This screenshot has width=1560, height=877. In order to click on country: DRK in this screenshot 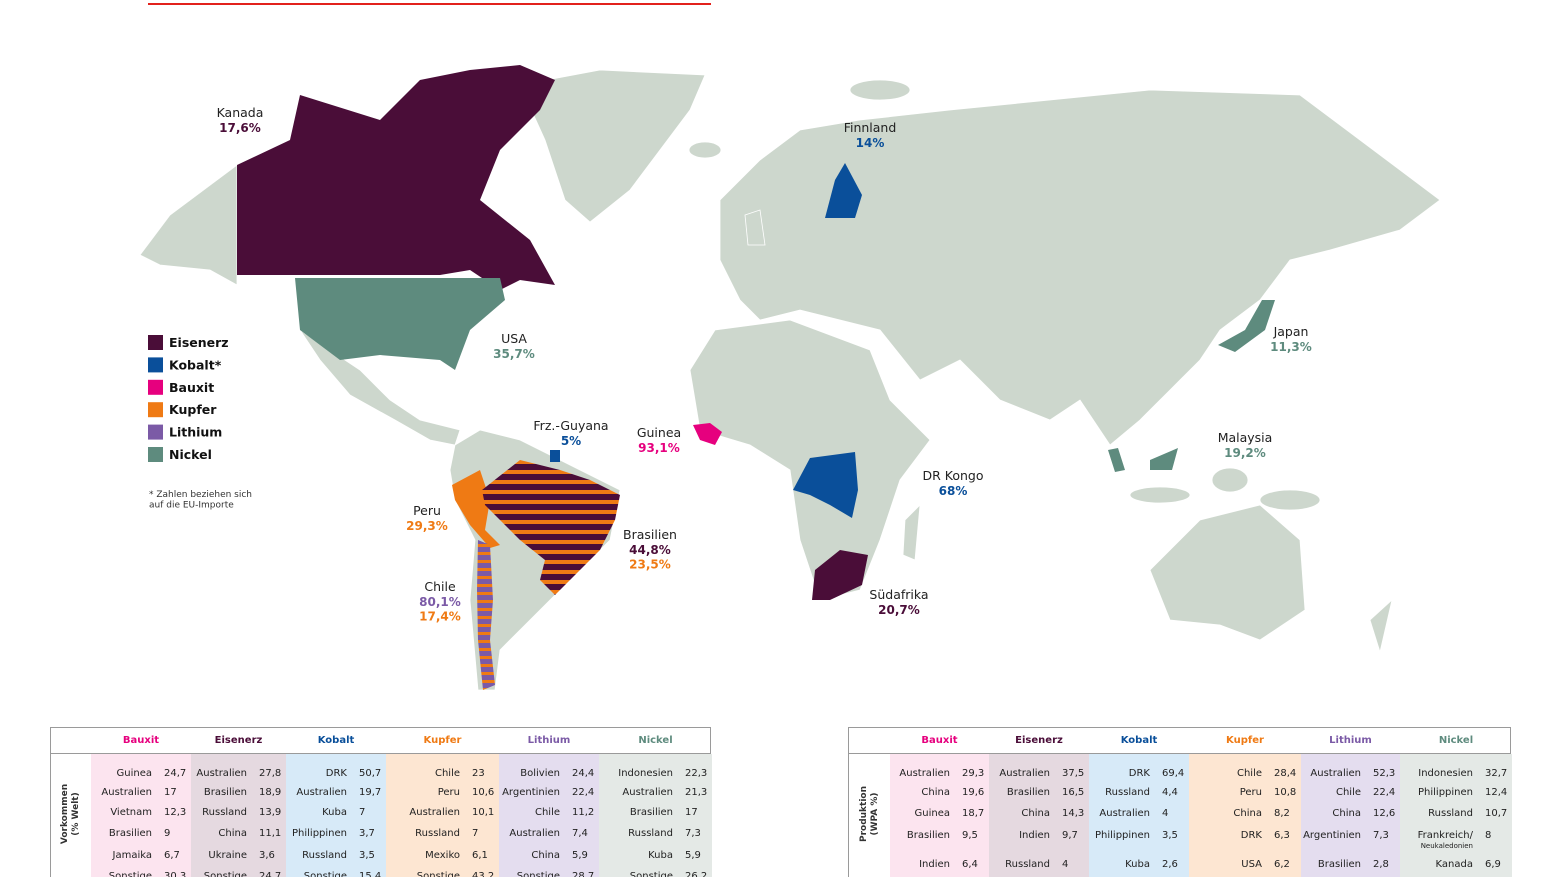, I will do `click(1139, 773)`.